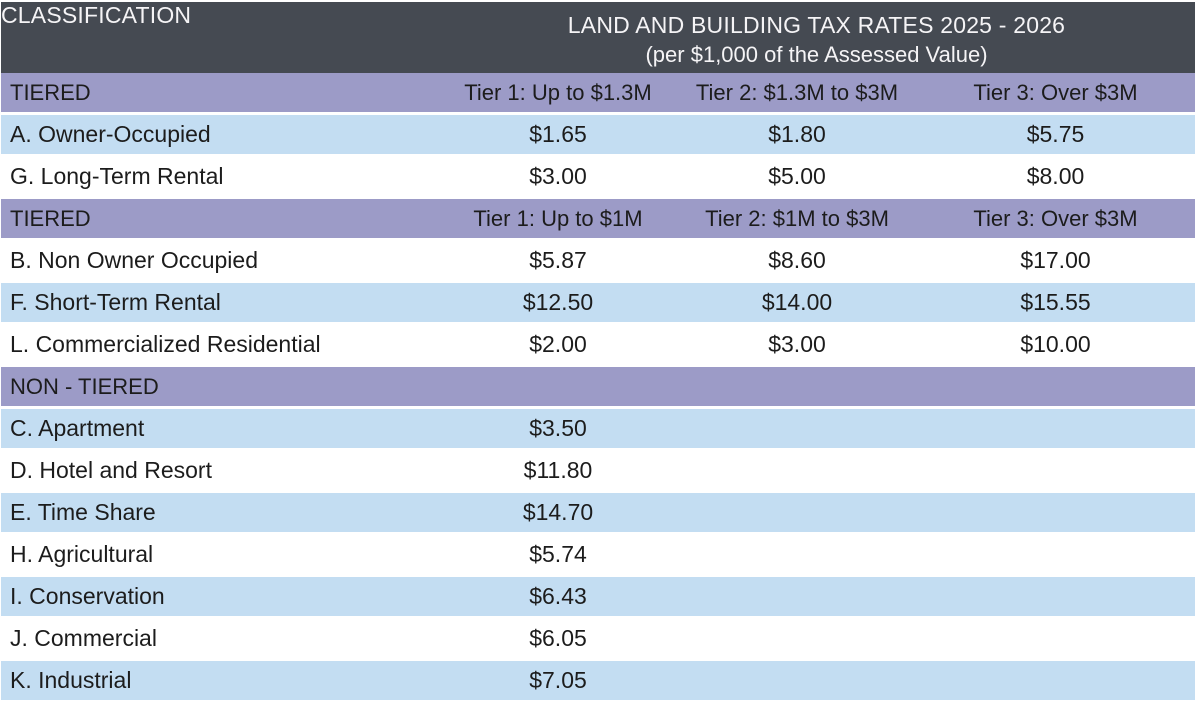 The height and width of the screenshot is (707, 1200). I want to click on table-row: J. Commercial $6.05, so click(598, 639).